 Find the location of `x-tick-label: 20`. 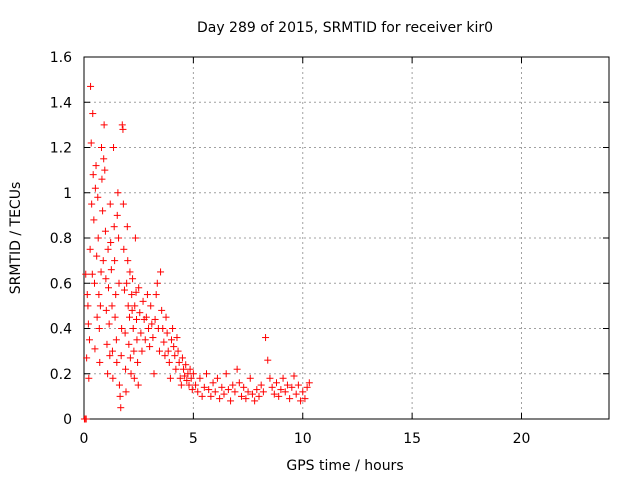

x-tick-label: 20 is located at coordinates (522, 439).